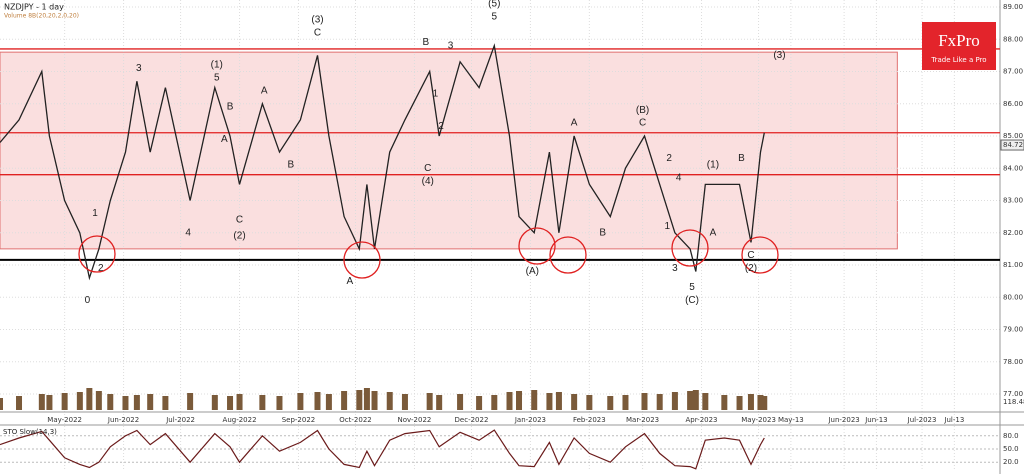  I want to click on x-tick-label: Feb-2023, so click(589, 420).